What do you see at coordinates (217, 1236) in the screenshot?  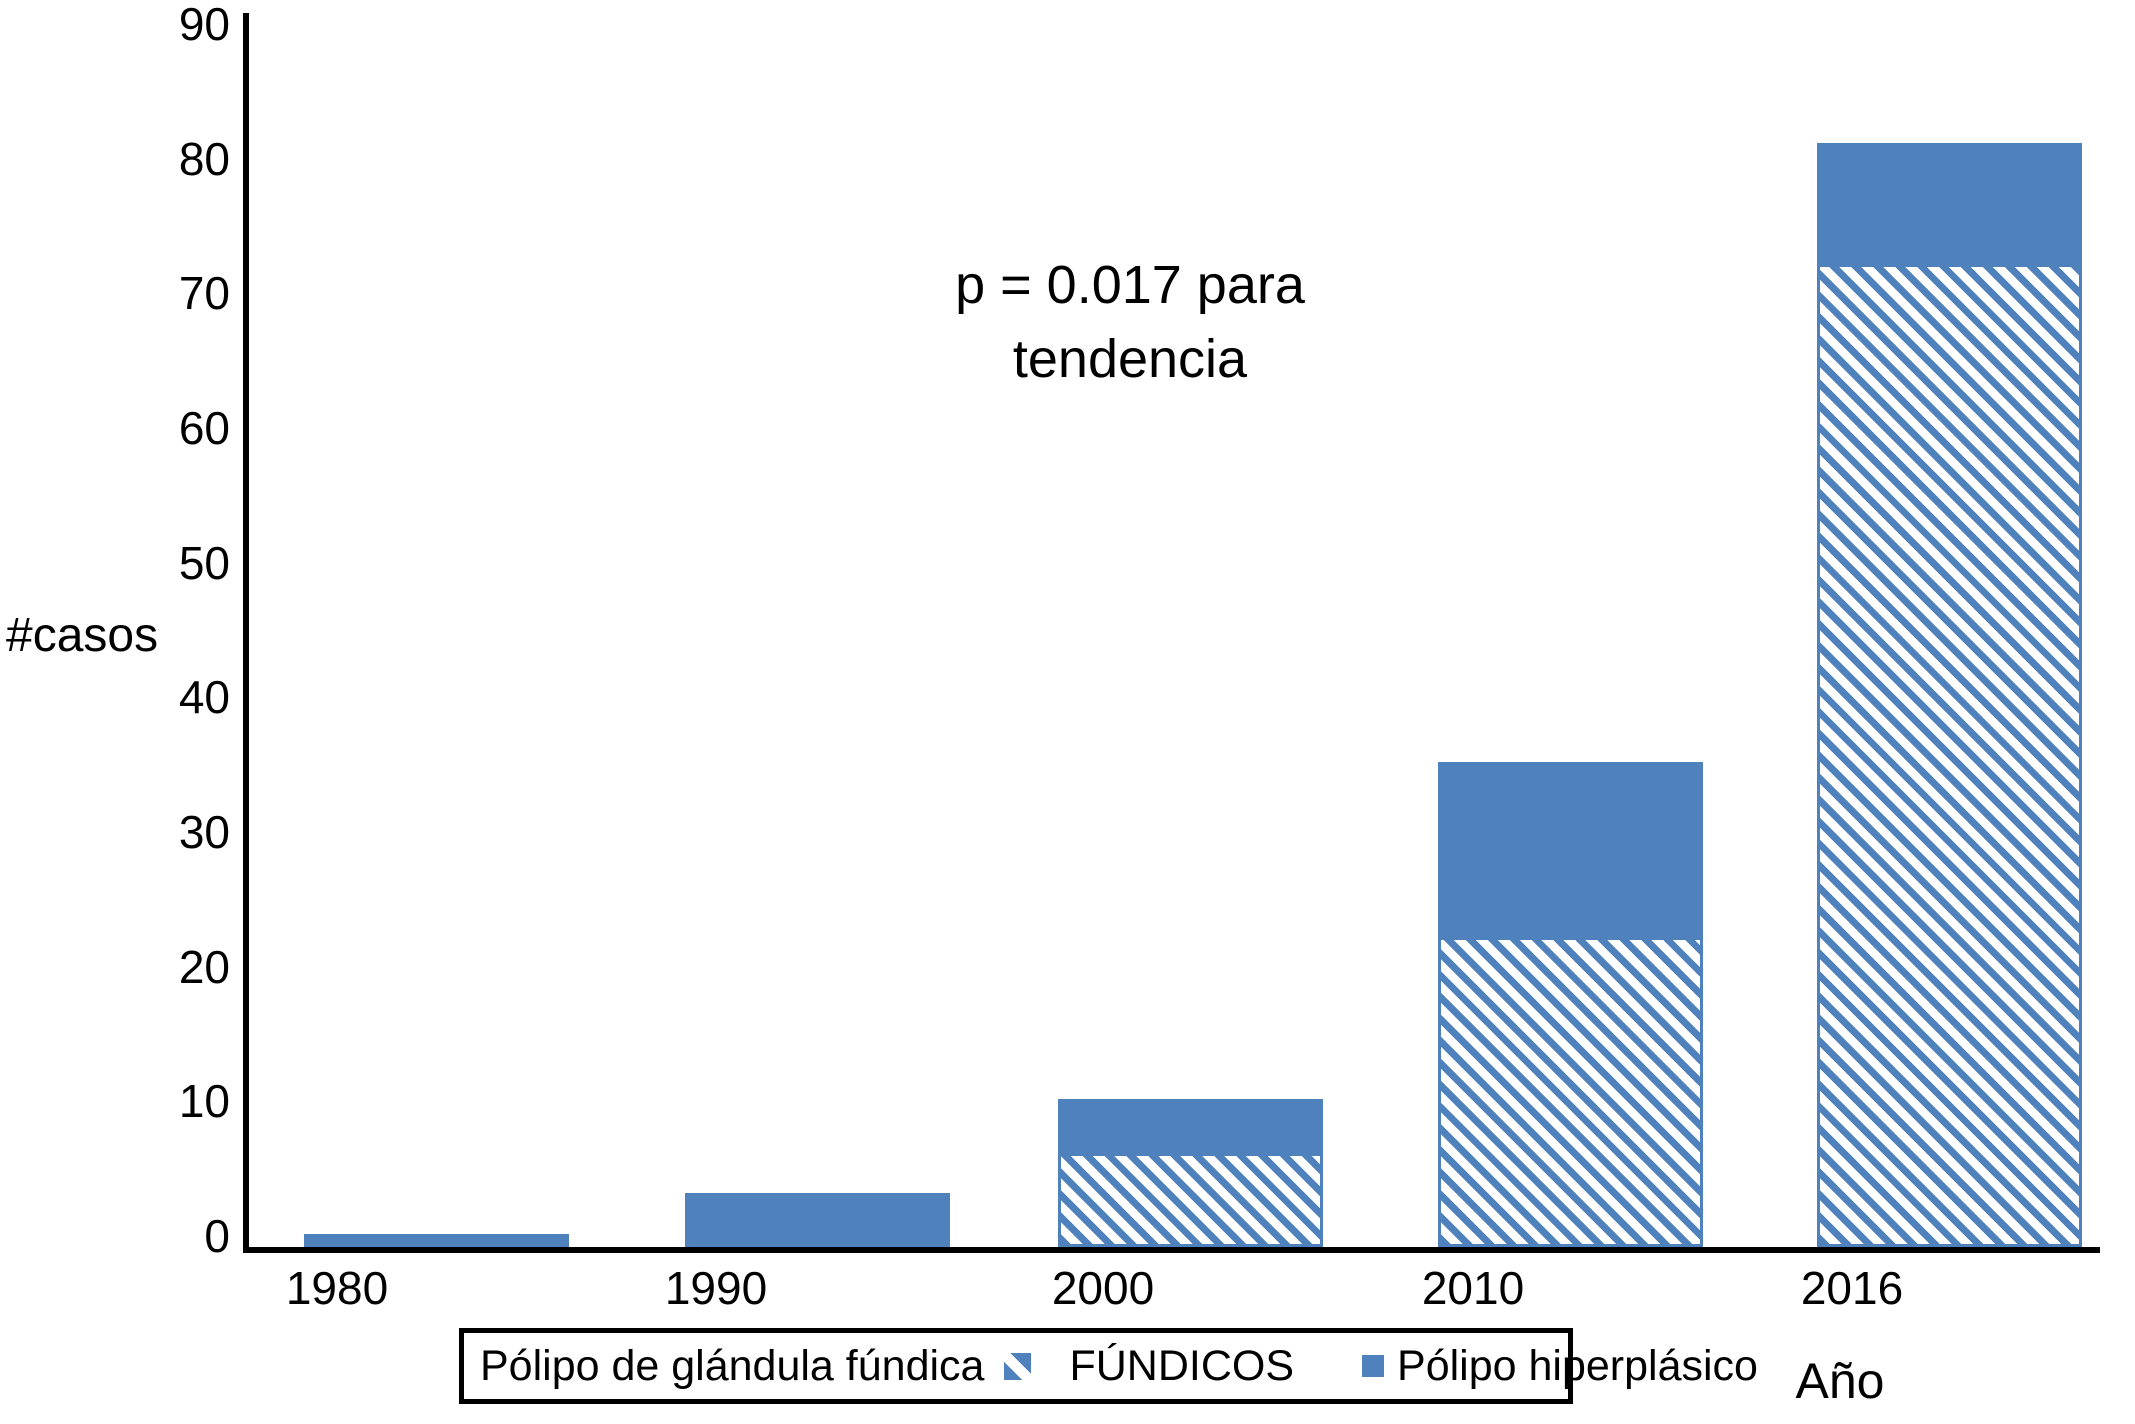 I see `y-tick-label-0: 0` at bounding box center [217, 1236].